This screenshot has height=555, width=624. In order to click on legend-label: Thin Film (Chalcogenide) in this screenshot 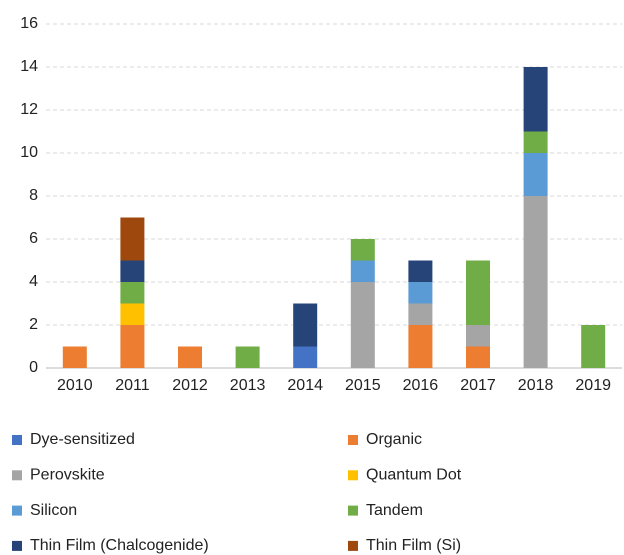, I will do `click(119, 545)`.